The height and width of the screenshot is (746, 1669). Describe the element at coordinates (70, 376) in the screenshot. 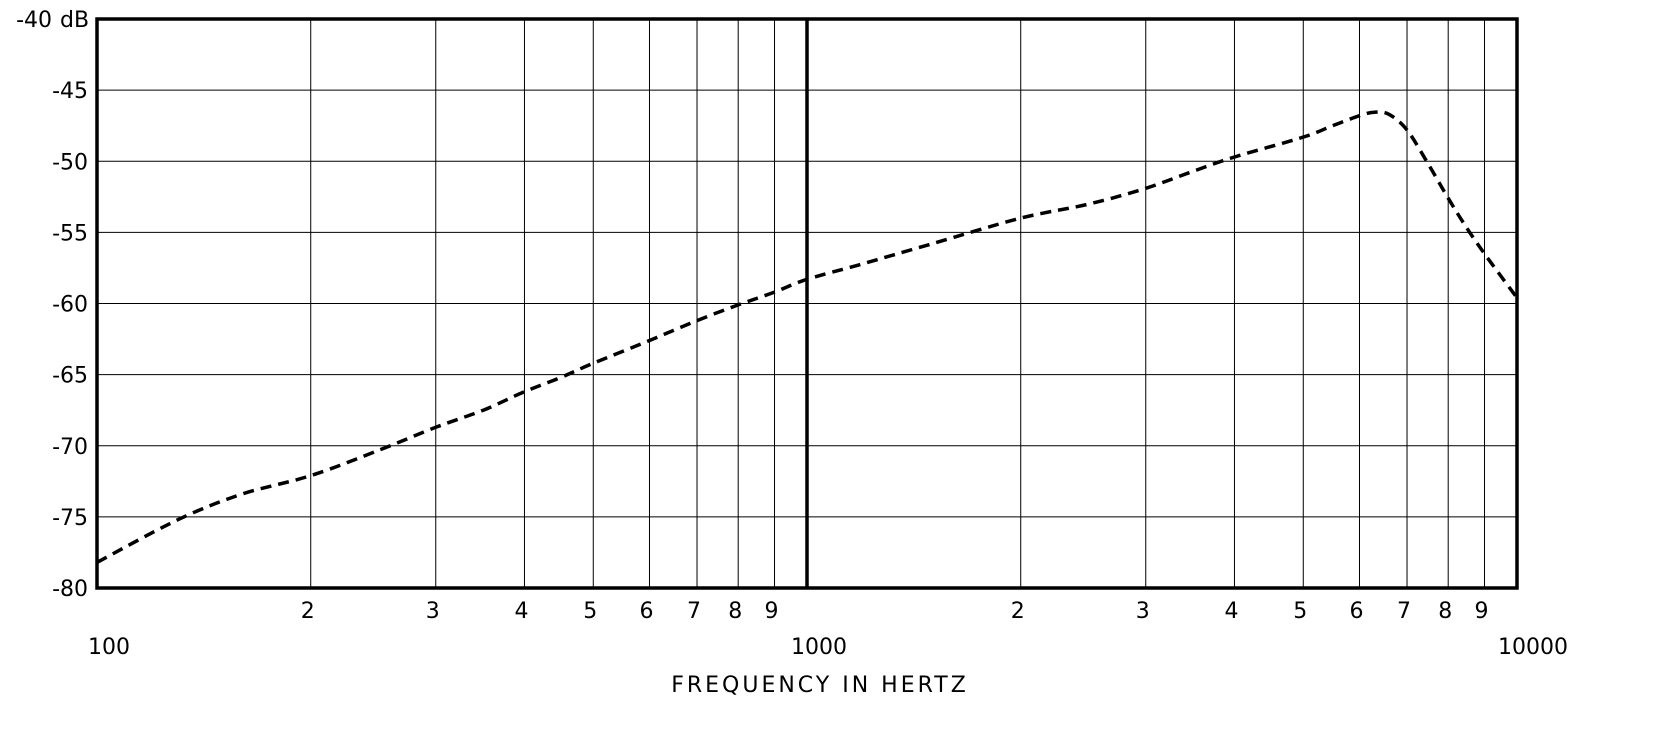

I see `y-tick-label: -65` at that location.